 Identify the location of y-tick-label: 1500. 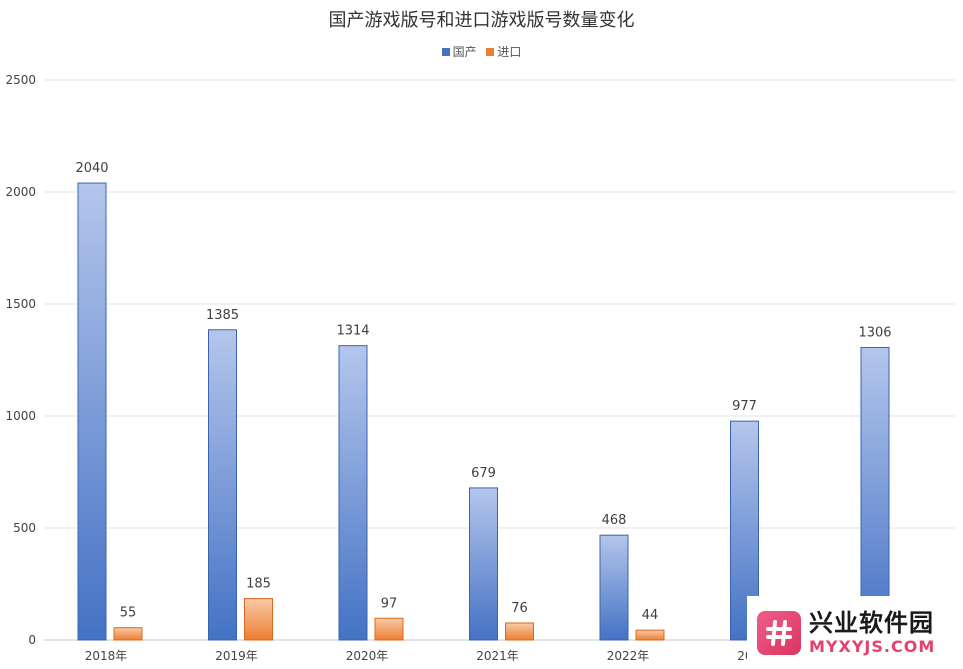
(20, 304).